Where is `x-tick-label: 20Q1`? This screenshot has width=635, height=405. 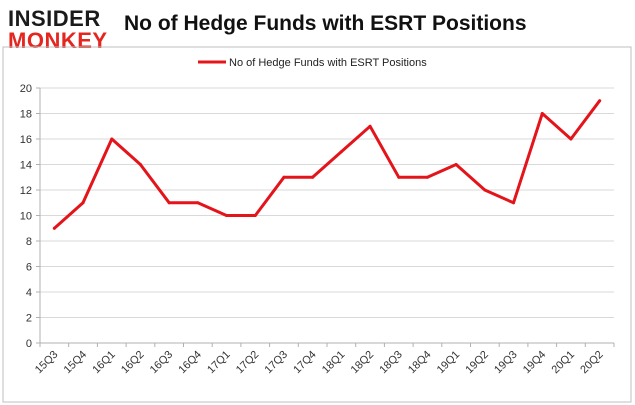 x-tick-label: 20Q1 is located at coordinates (564, 363).